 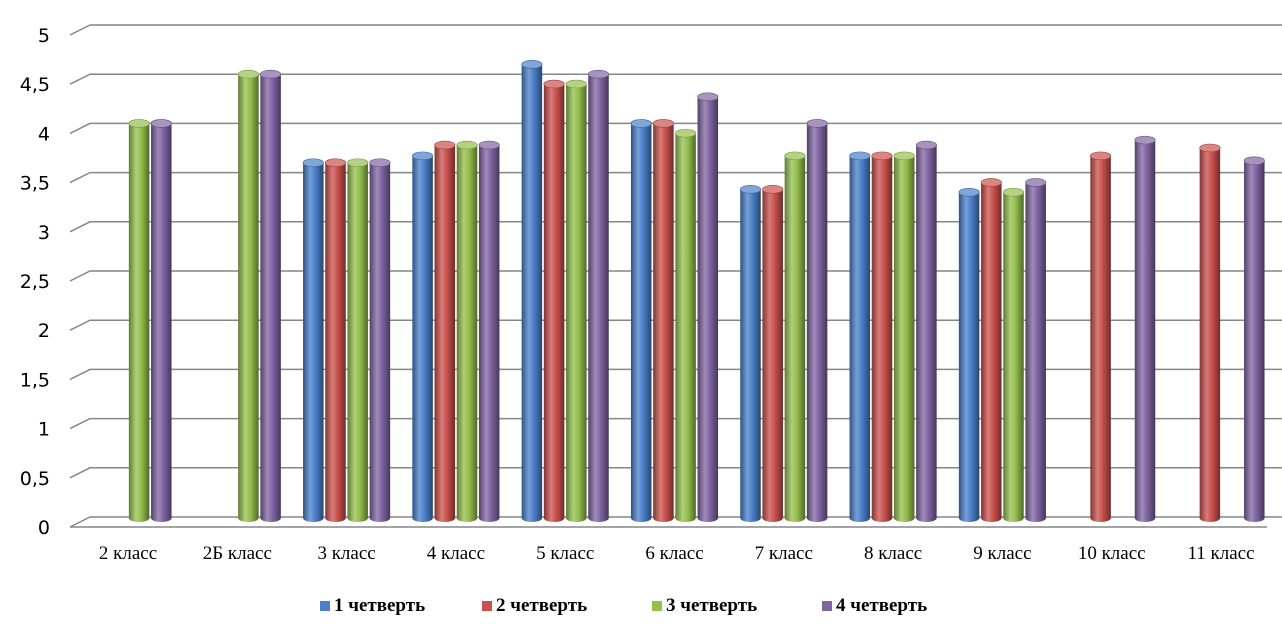 I want to click on x-tick-label: 2Б класс, so click(x=237, y=553).